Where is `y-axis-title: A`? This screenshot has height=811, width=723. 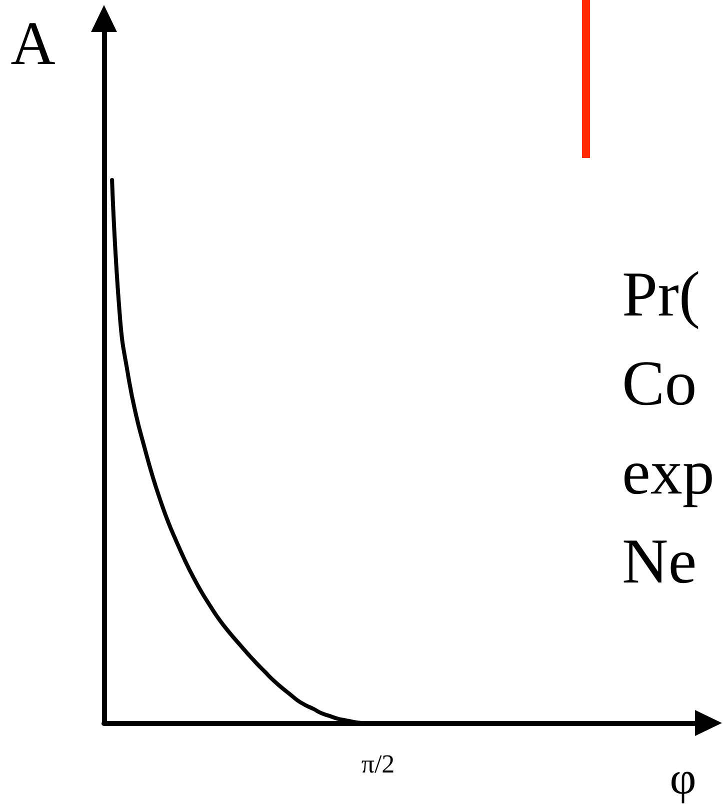
y-axis-title: A is located at coordinates (33, 44).